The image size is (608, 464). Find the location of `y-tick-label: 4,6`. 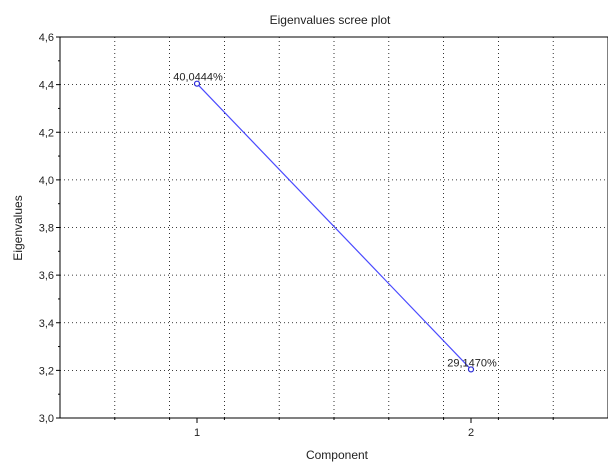

y-tick-label: 4,6 is located at coordinates (46, 38).